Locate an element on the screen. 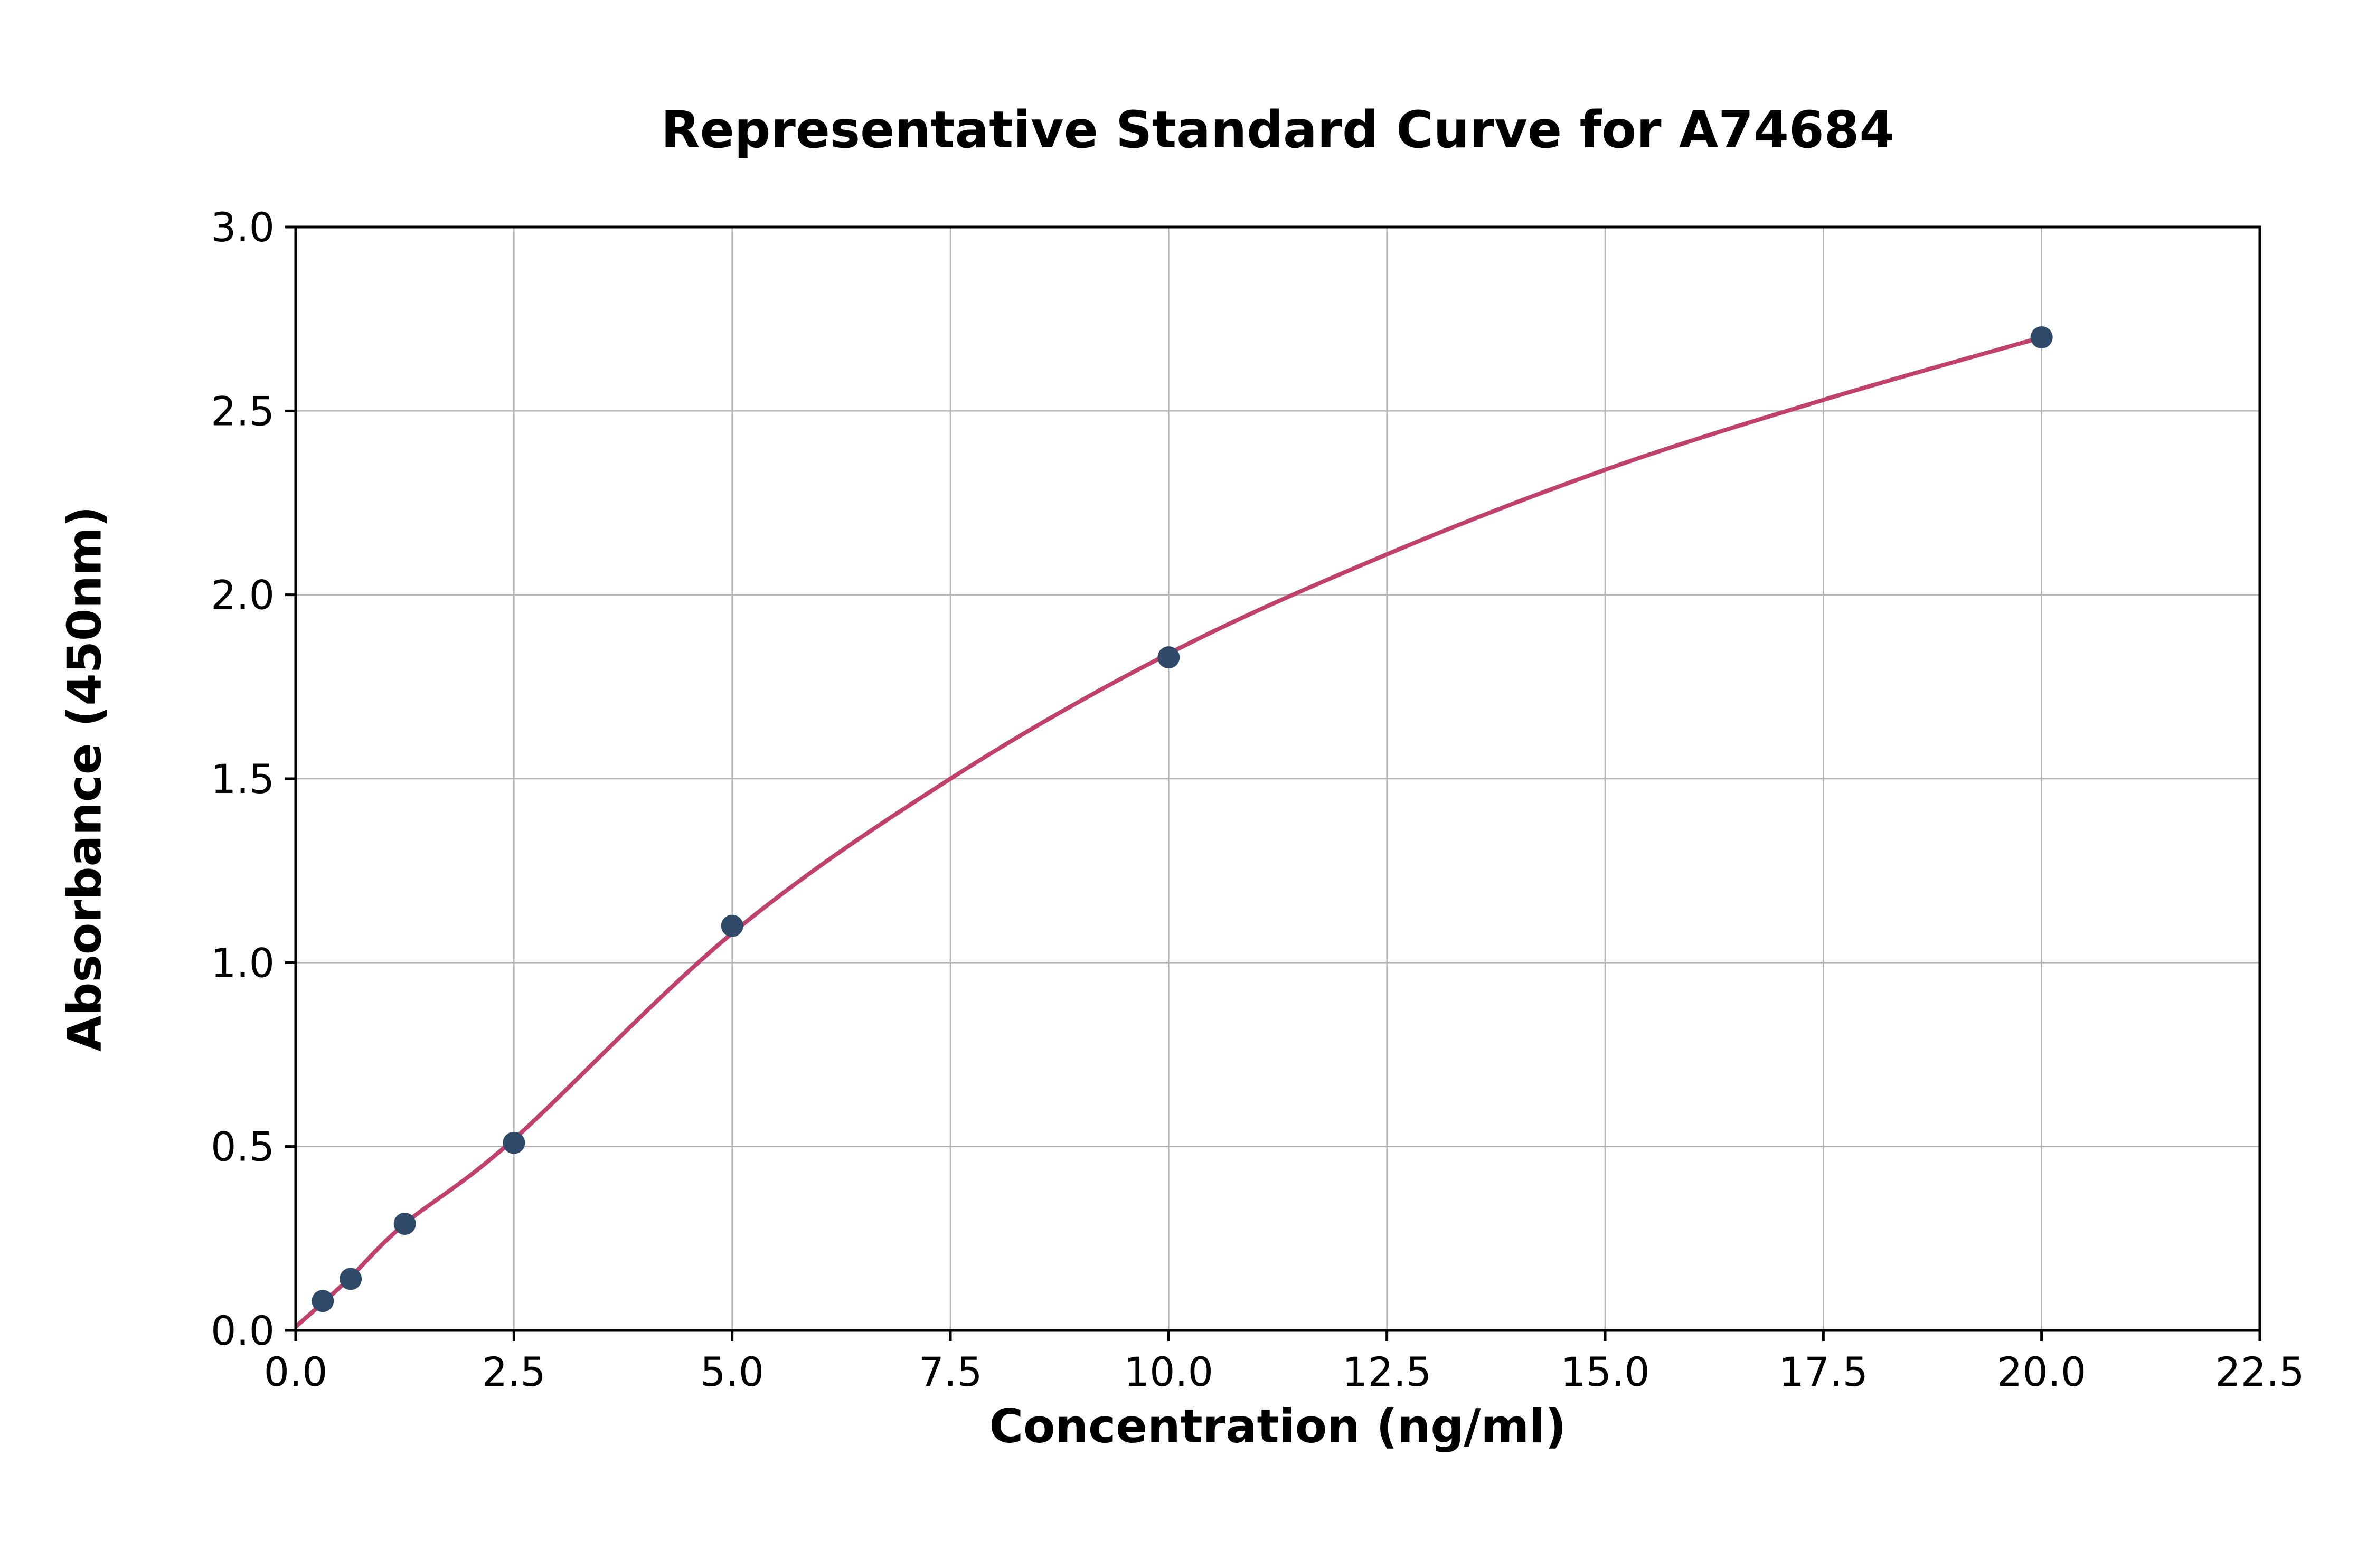 Image resolution: width=2376 pixels, height=1568 pixels. y-axis-label: Absorbance (450nm) is located at coordinates (84, 779).